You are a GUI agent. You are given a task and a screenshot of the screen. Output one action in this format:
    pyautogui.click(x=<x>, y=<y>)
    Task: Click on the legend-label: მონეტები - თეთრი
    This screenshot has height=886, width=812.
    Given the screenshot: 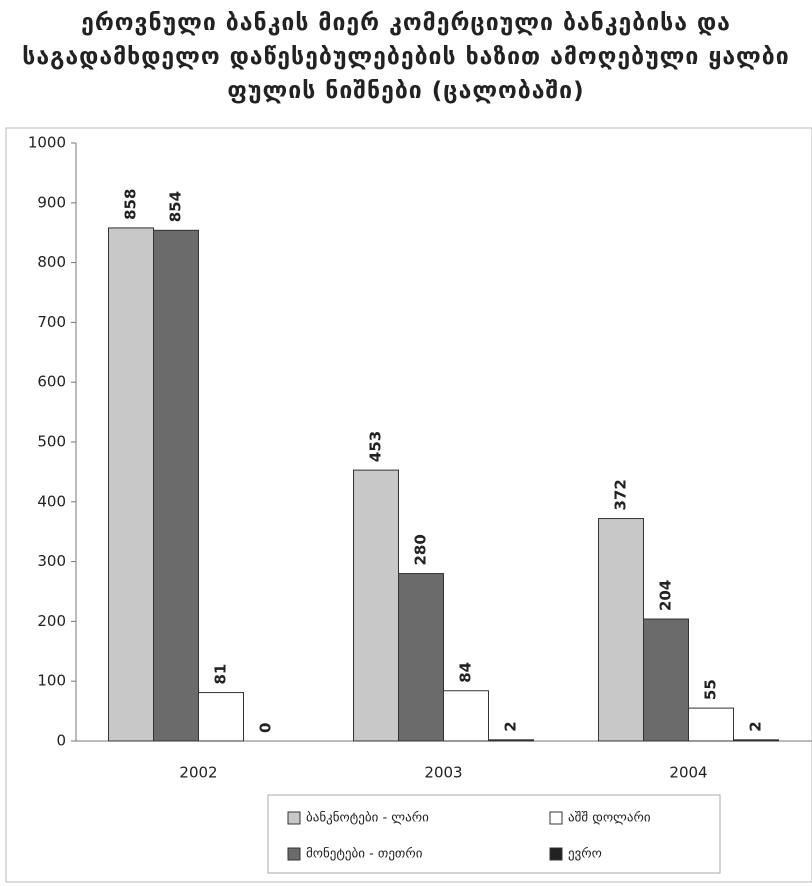 What is the action you would take?
    pyautogui.click(x=364, y=854)
    